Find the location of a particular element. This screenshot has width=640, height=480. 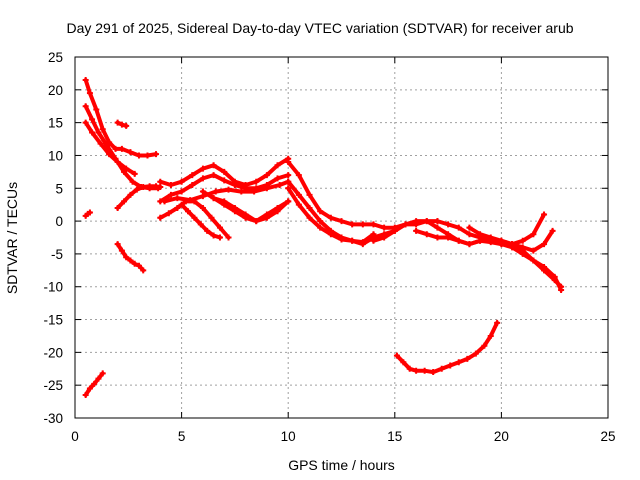

x-tick-label: 20 is located at coordinates (501, 436).